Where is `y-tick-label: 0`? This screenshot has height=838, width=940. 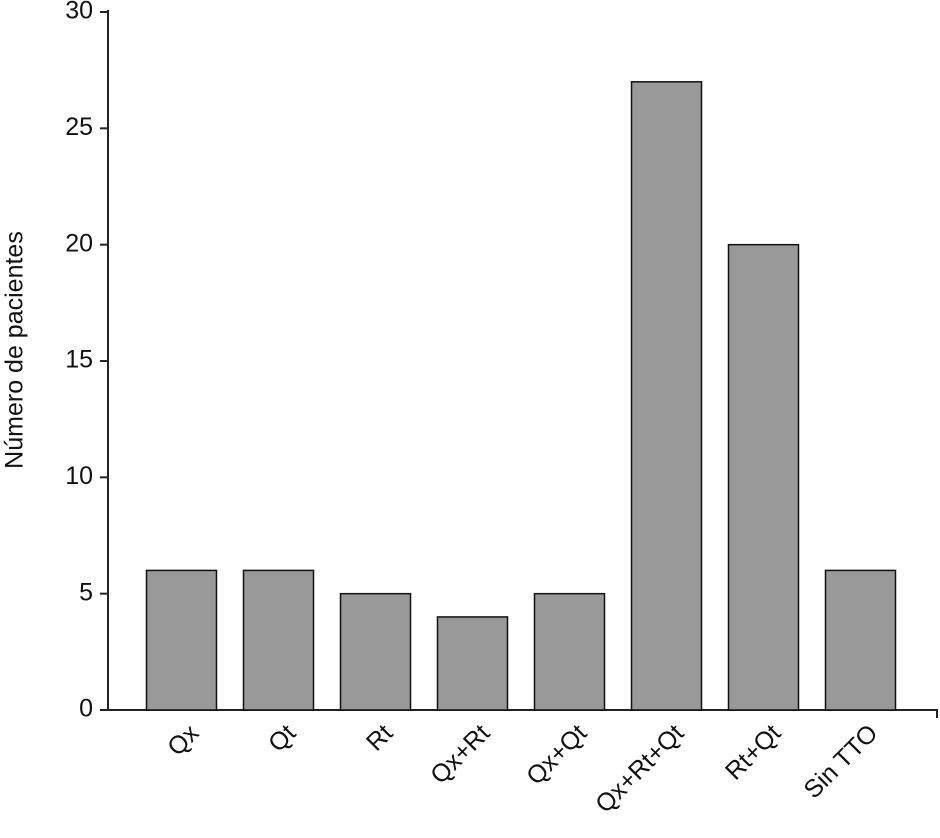 y-tick-label: 0 is located at coordinates (86, 709).